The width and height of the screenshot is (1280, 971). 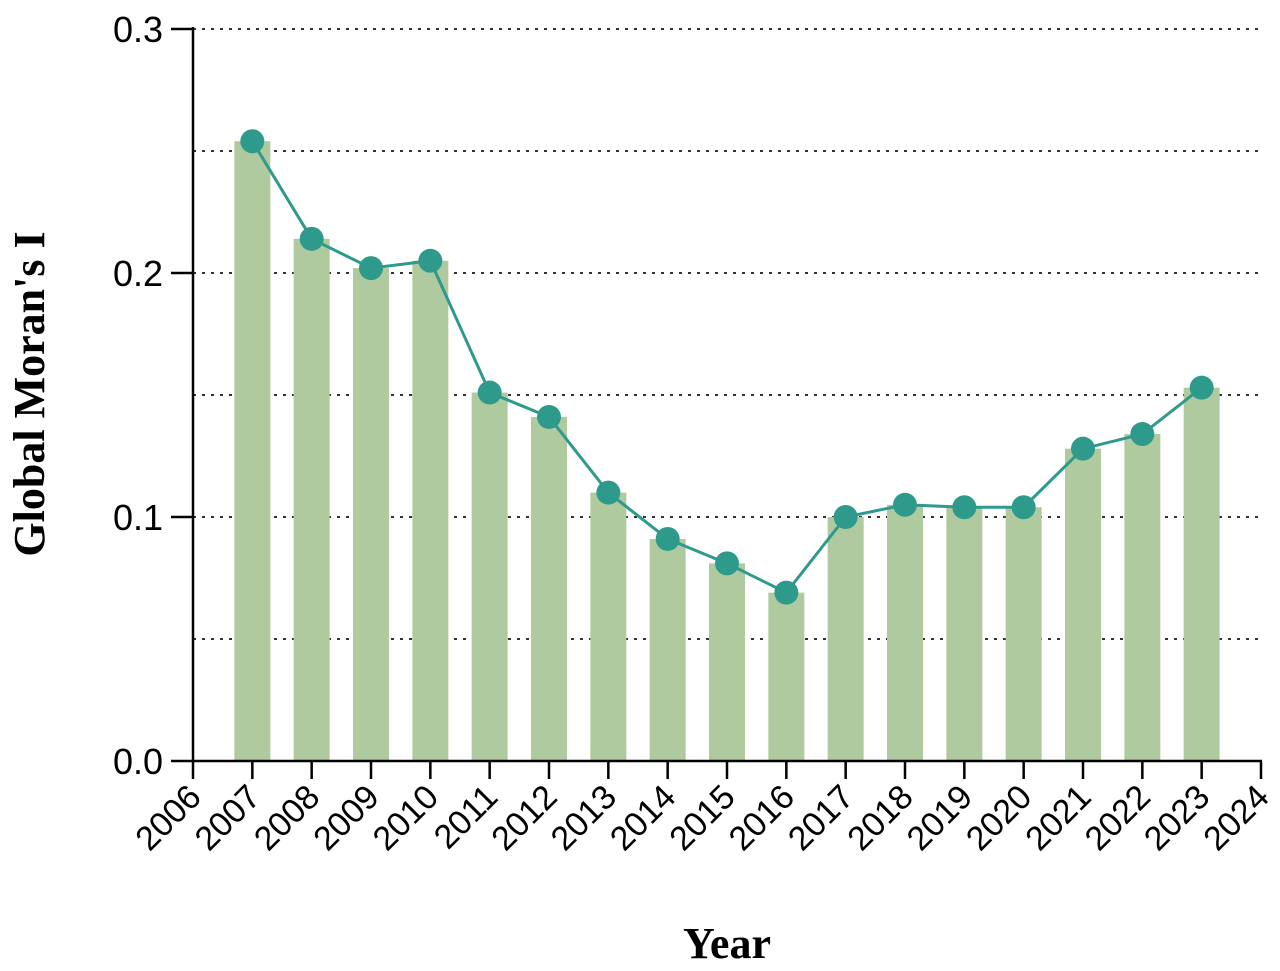 What do you see at coordinates (1058, 818) in the screenshot?
I see `x-tick-label: 2021` at bounding box center [1058, 818].